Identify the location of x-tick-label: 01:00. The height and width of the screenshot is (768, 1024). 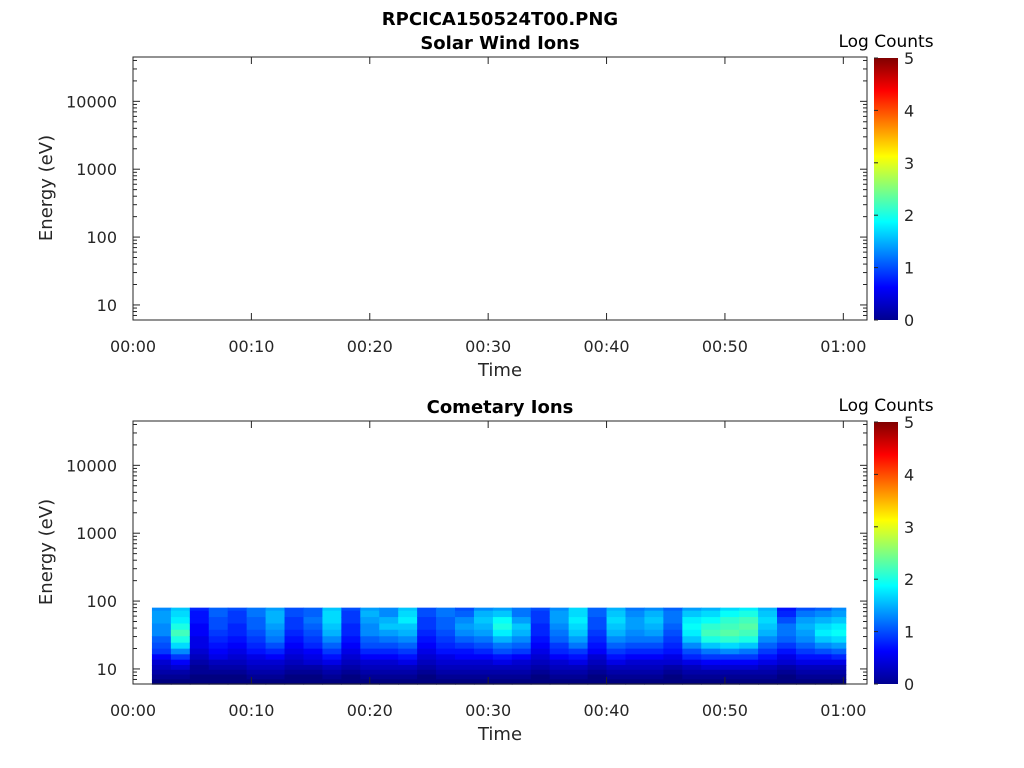
(843, 710).